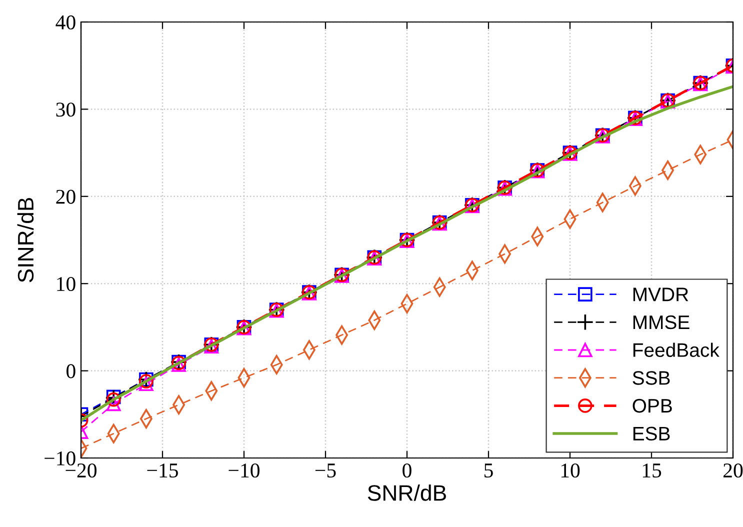  I want to click on y-tick-label: 10, so click(66, 284).